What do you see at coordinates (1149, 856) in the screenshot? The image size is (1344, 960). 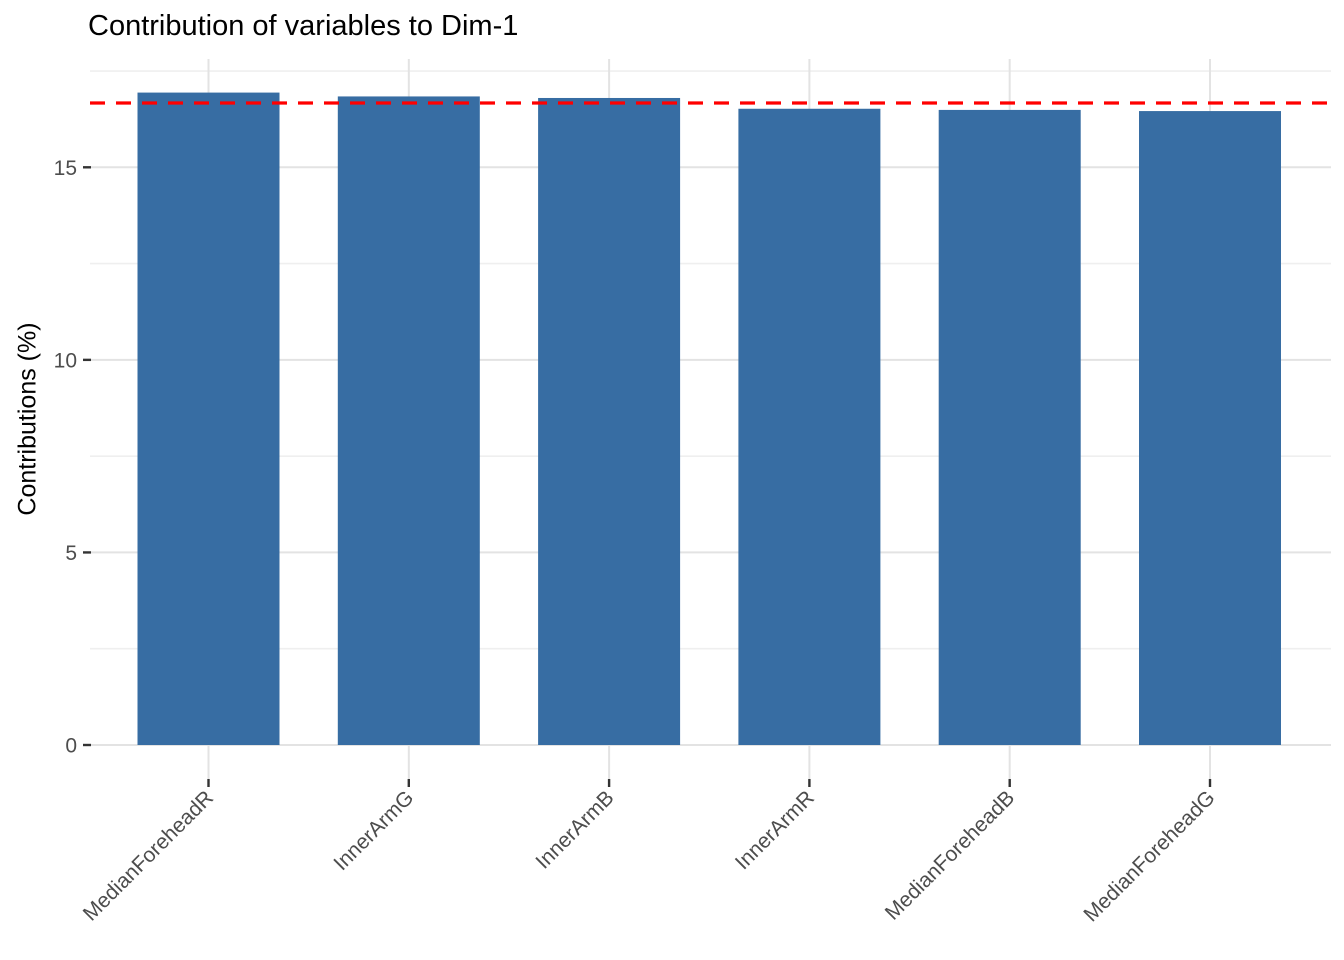 I see `x-tick-label-MedianForeheadG: MedianForeheadG` at bounding box center [1149, 856].